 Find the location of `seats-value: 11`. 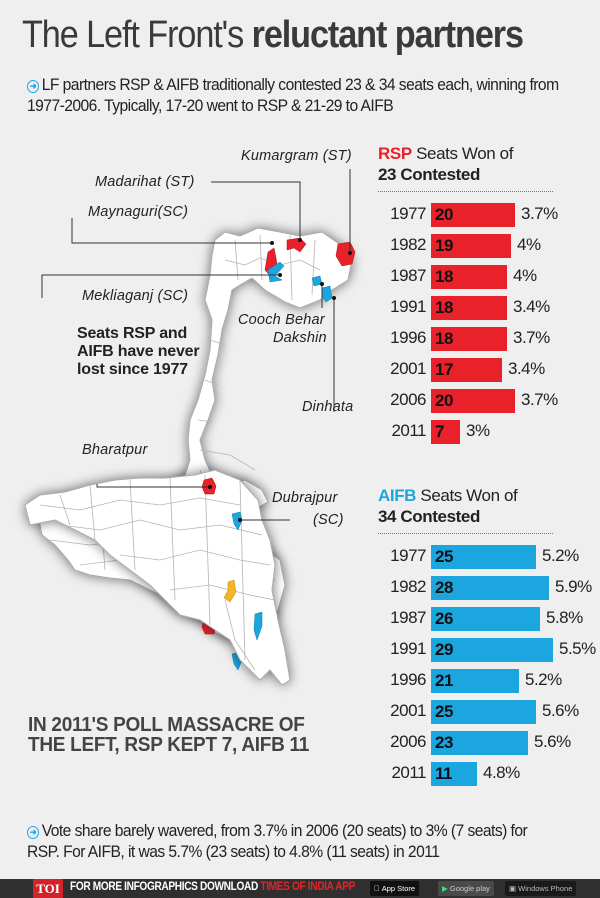

seats-value: 11 is located at coordinates (443, 773).